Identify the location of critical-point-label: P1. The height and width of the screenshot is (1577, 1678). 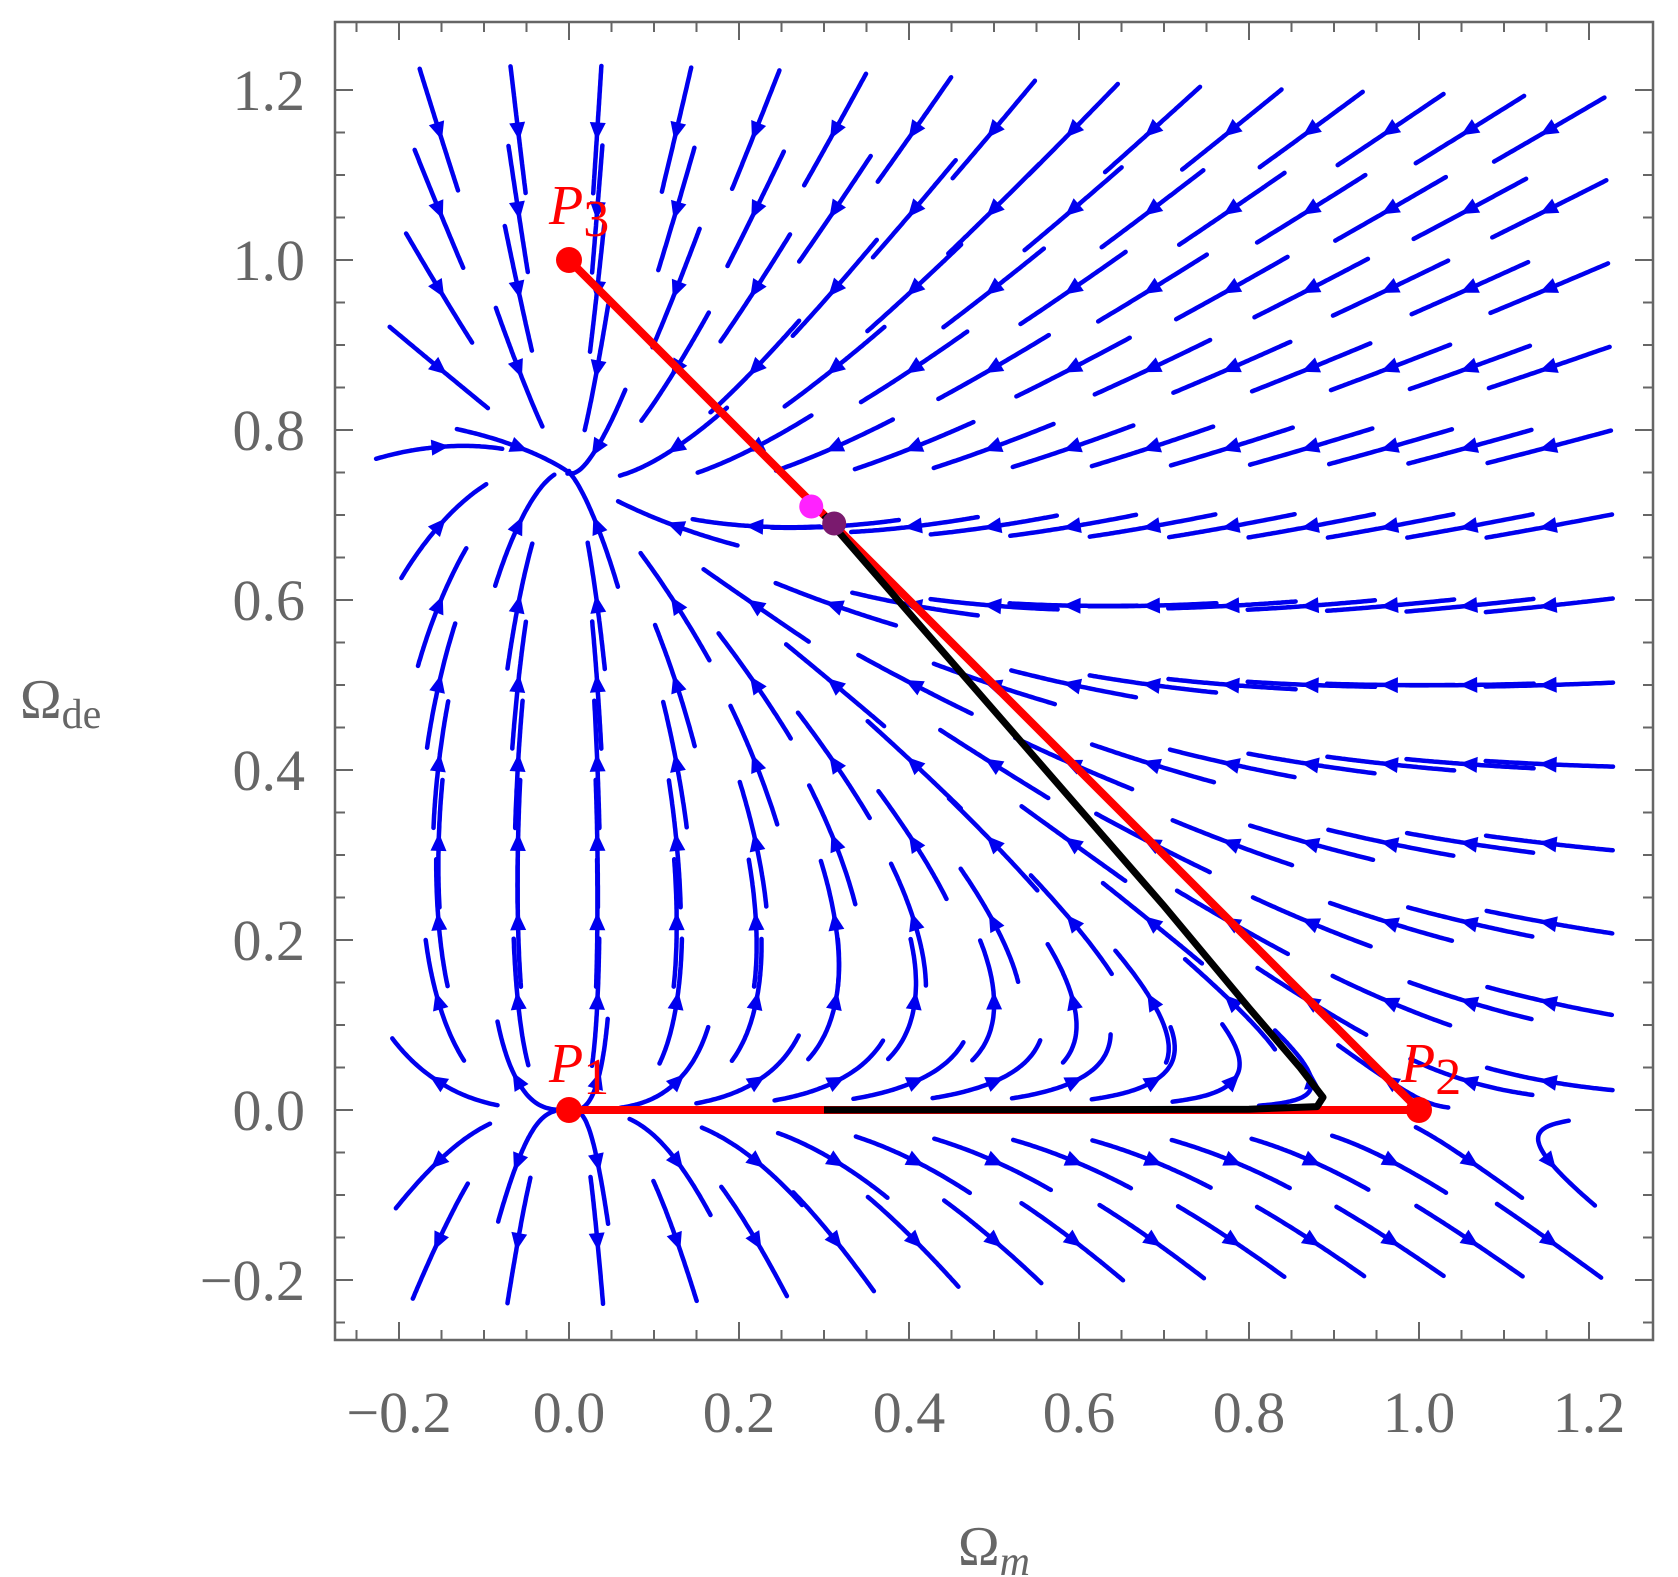
(578, 1069).